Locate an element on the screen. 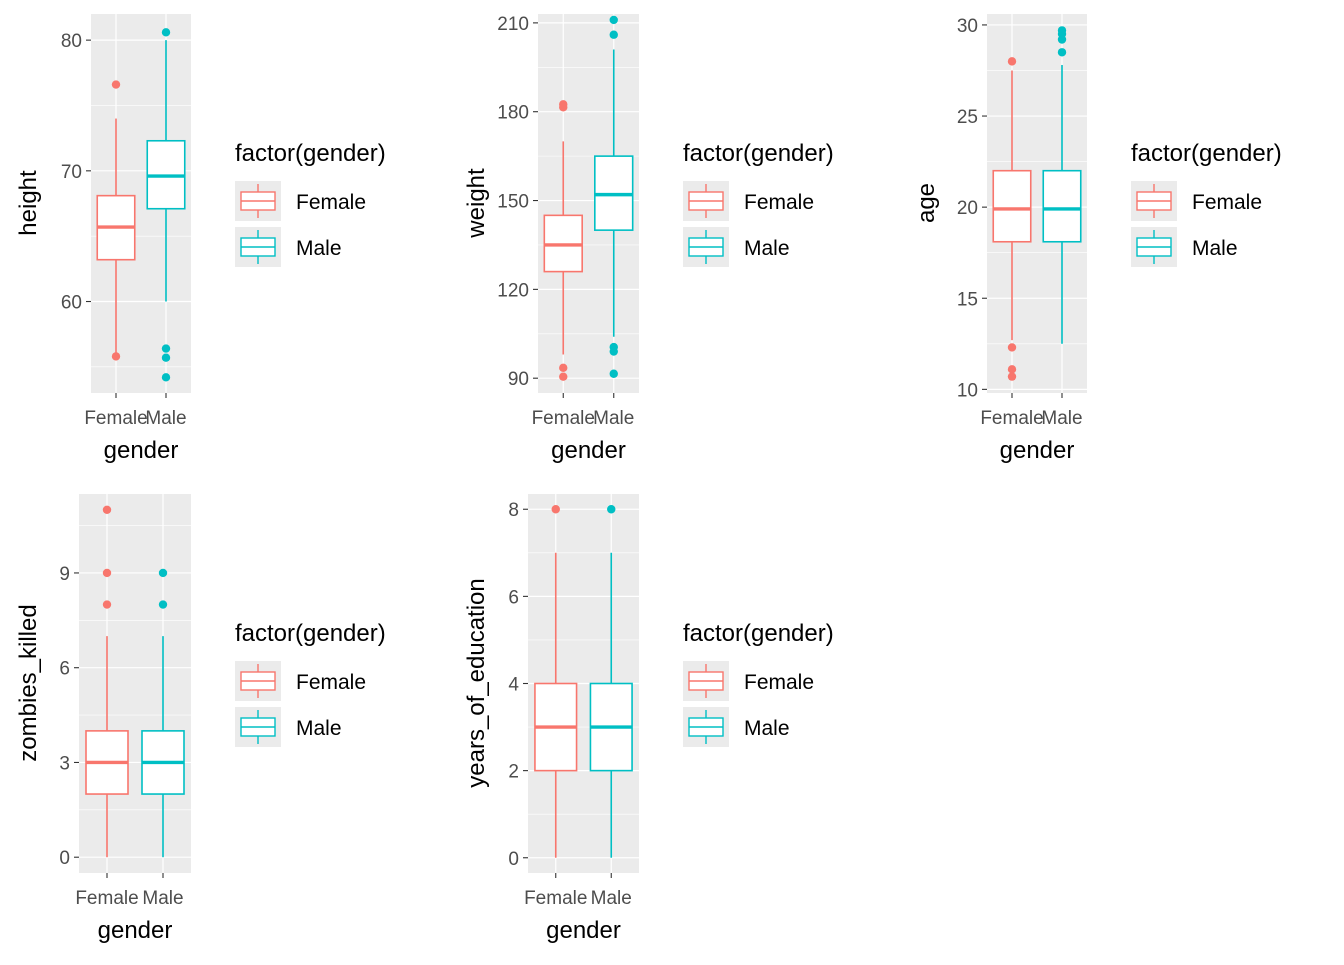 This screenshot has width=1344, height=965. y-tick-label: 9 is located at coordinates (64, 574).